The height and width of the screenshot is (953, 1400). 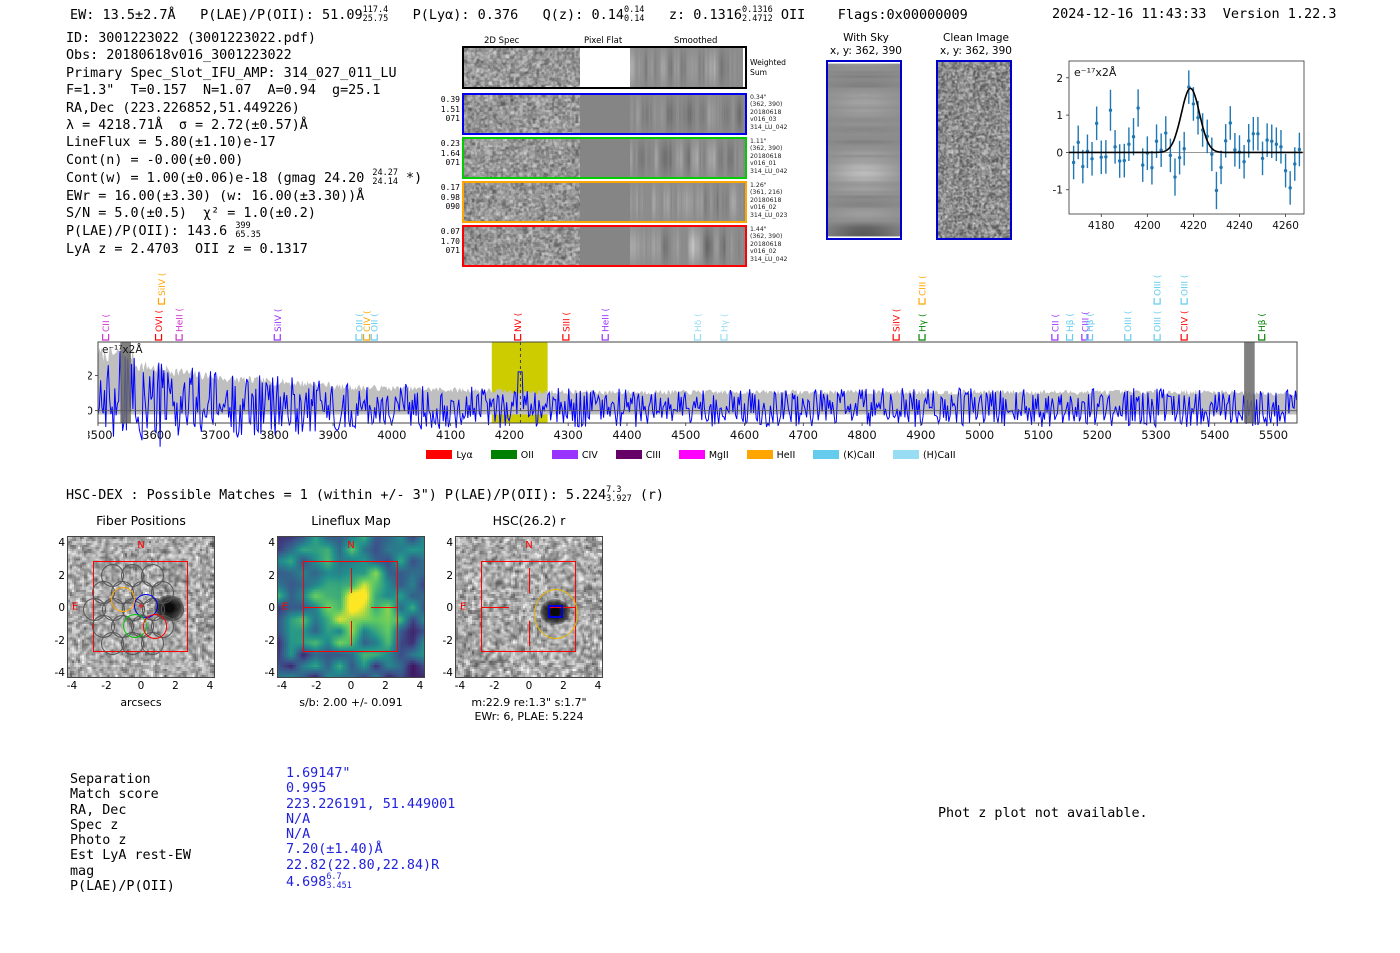 I want to click on emission-line-label: Hγ (, so click(x=725, y=323).